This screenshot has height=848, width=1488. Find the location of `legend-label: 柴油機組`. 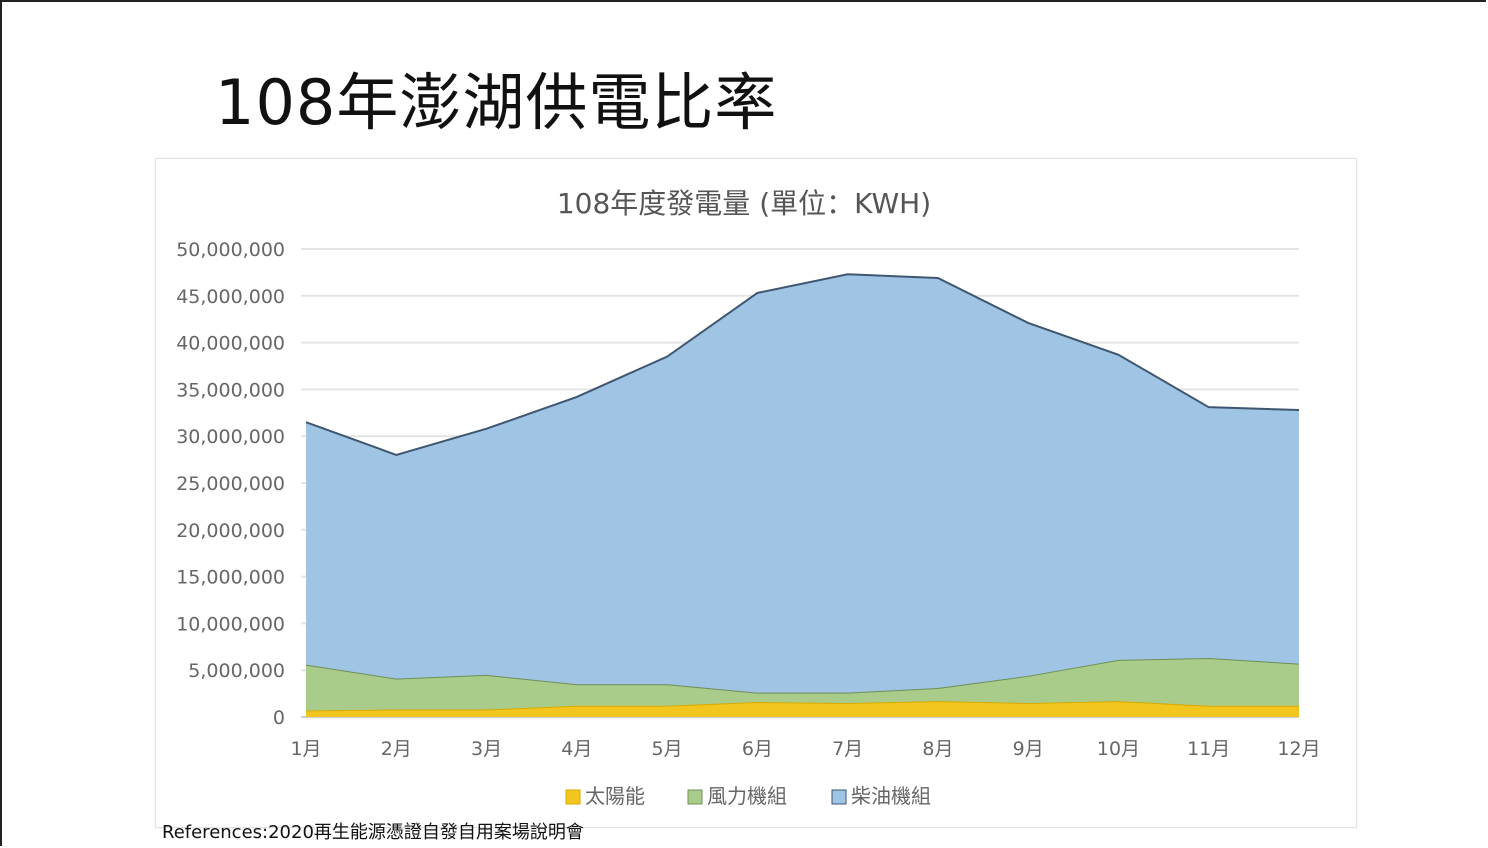

legend-label: 柴油機組 is located at coordinates (891, 796).